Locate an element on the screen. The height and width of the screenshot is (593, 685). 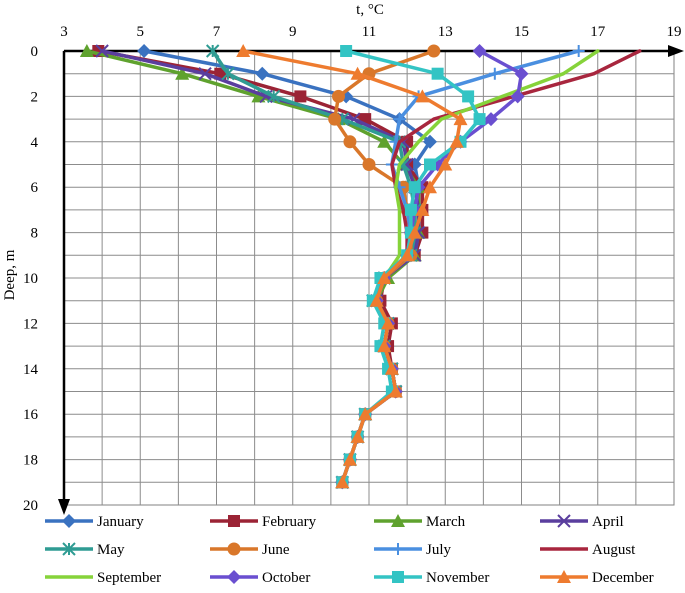
y-tick-label: 10 is located at coordinates (30, 279).